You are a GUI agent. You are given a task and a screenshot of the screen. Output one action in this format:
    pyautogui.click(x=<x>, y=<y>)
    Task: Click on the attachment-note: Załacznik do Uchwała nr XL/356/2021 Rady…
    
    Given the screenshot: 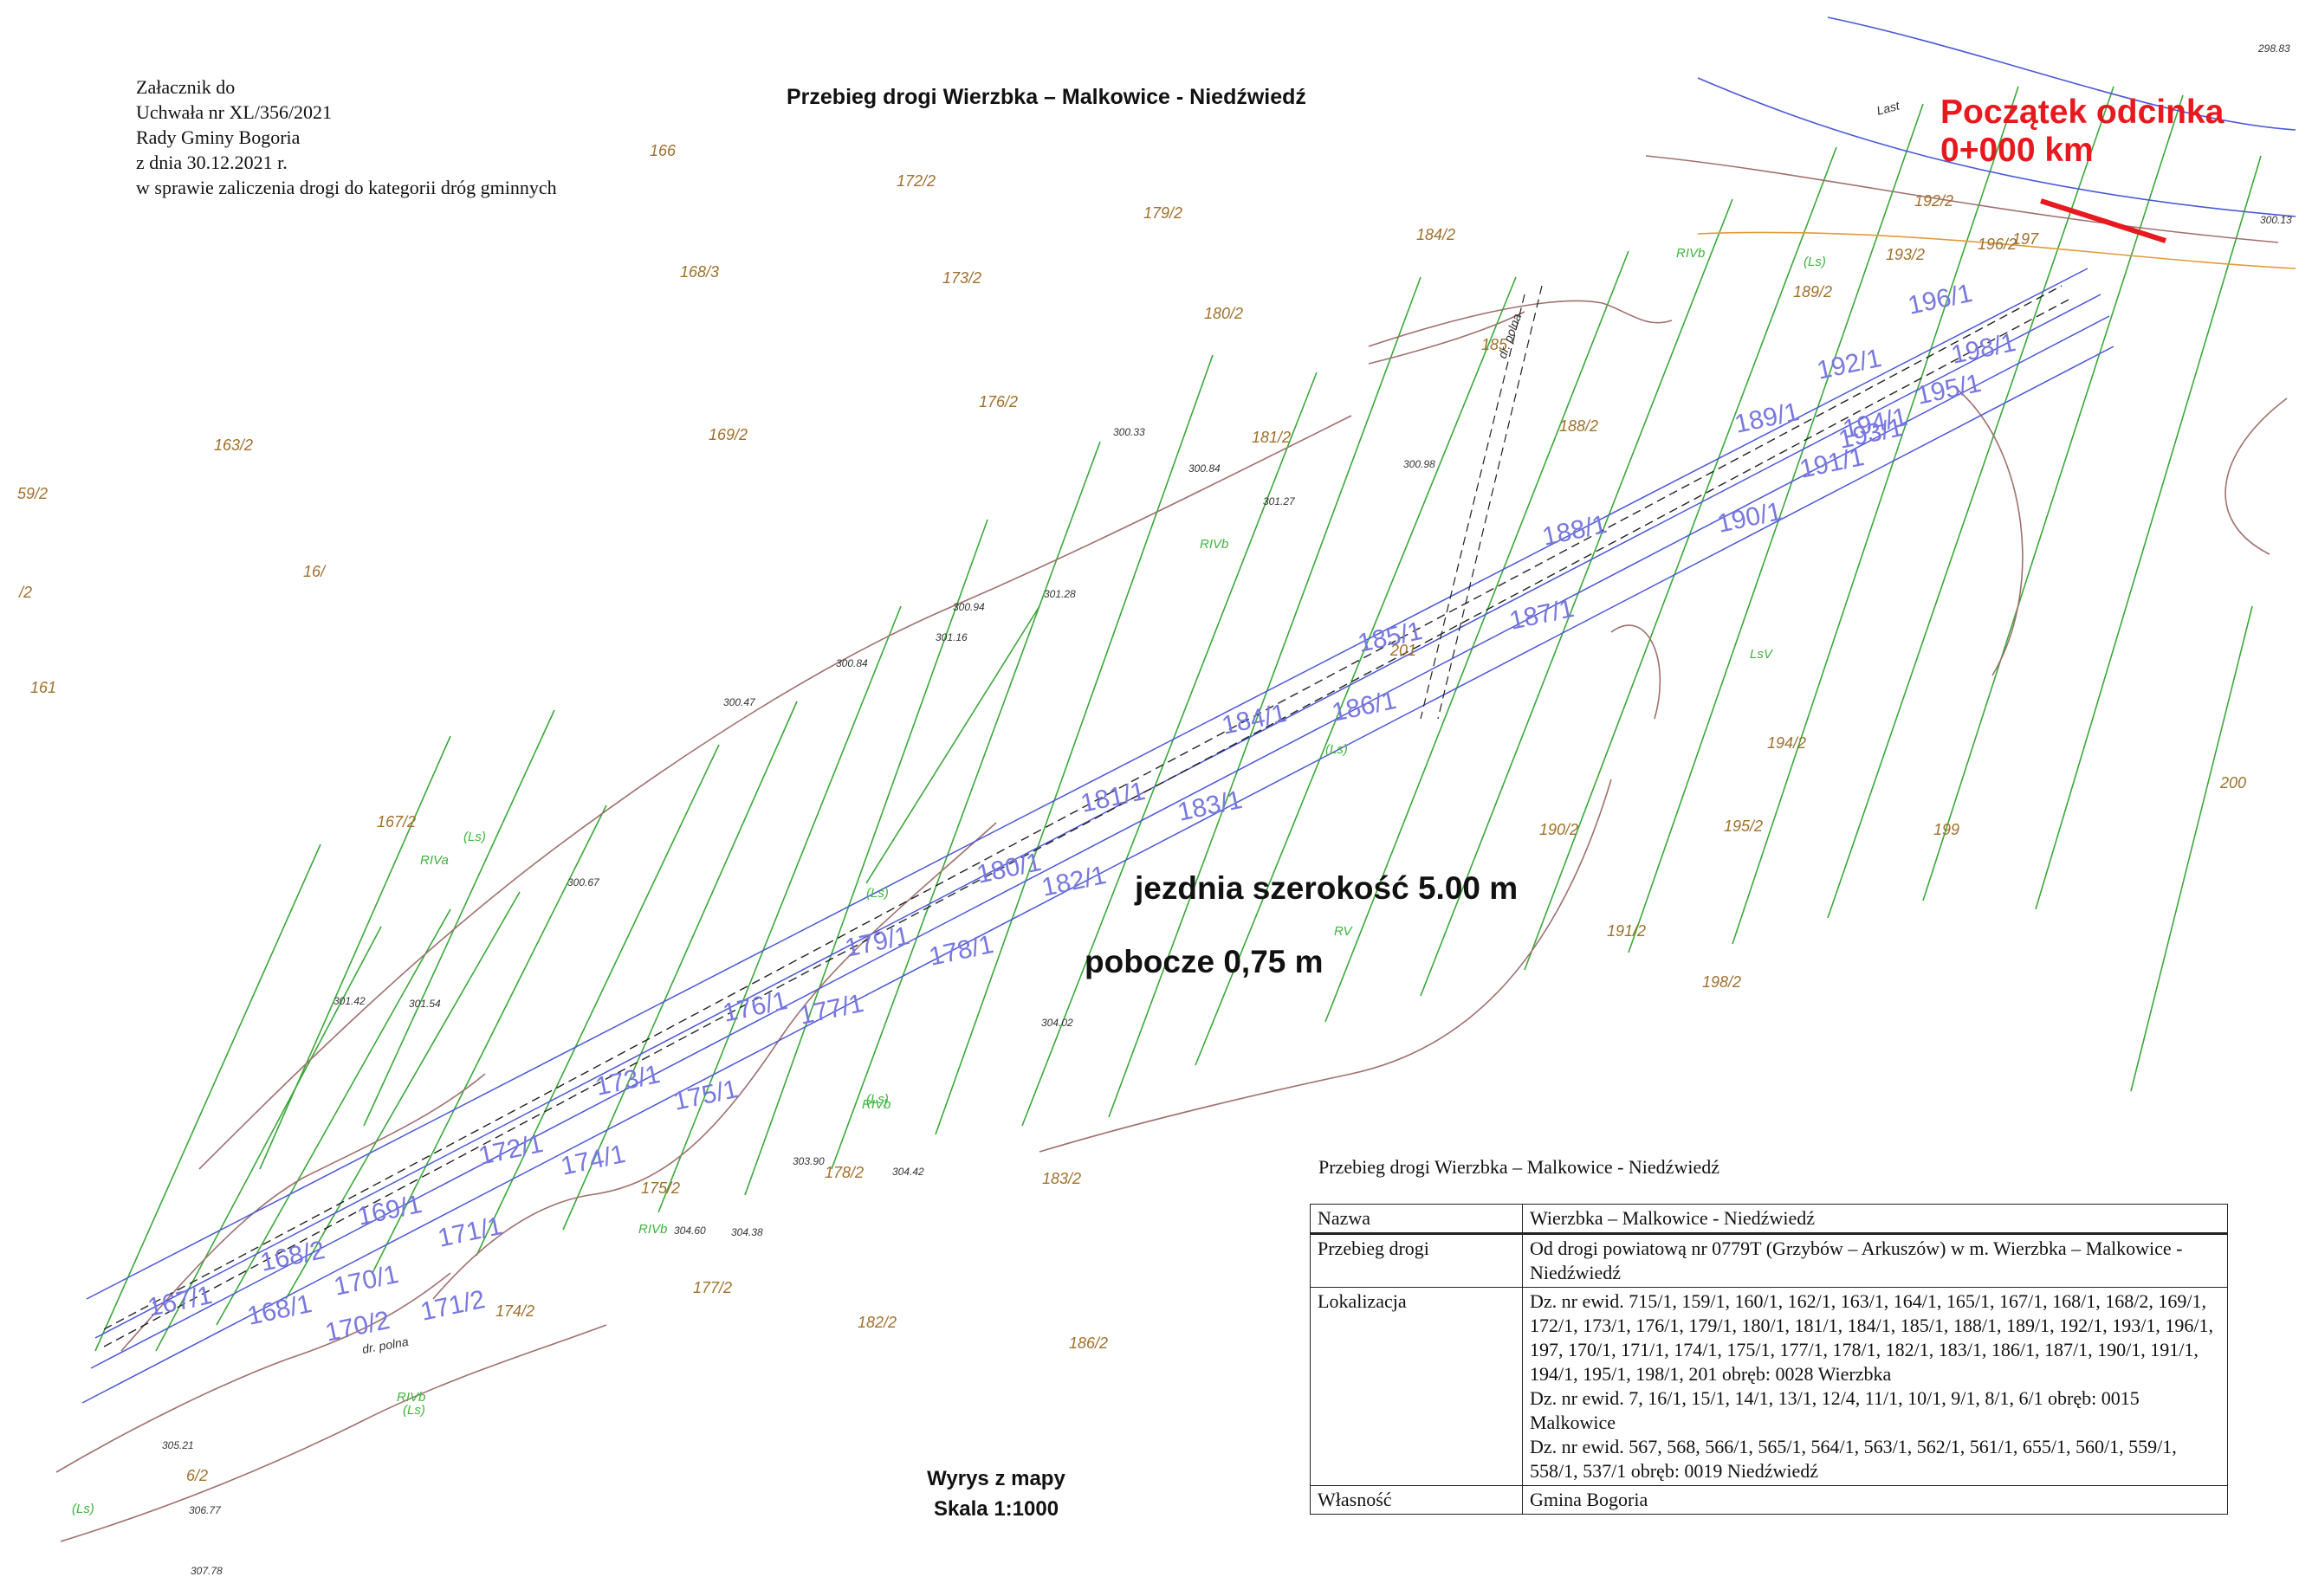 What is the action you would take?
    pyautogui.click(x=346, y=137)
    